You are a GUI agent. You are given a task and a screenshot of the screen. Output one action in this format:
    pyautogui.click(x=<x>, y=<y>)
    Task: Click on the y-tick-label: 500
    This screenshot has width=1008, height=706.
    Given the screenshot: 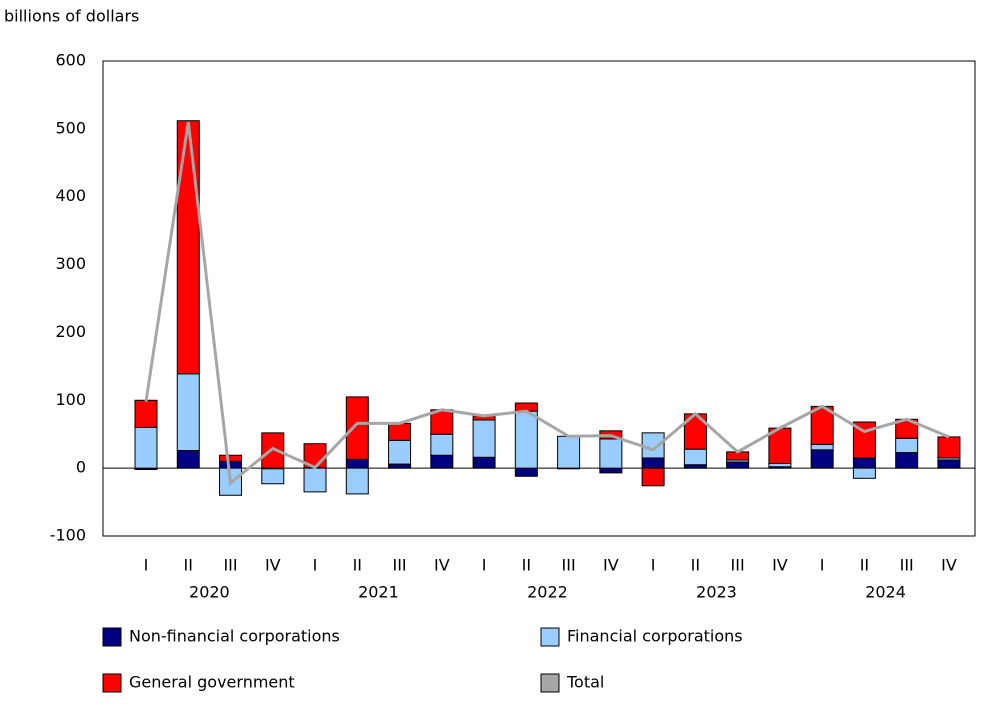 What is the action you would take?
    pyautogui.click(x=70, y=127)
    